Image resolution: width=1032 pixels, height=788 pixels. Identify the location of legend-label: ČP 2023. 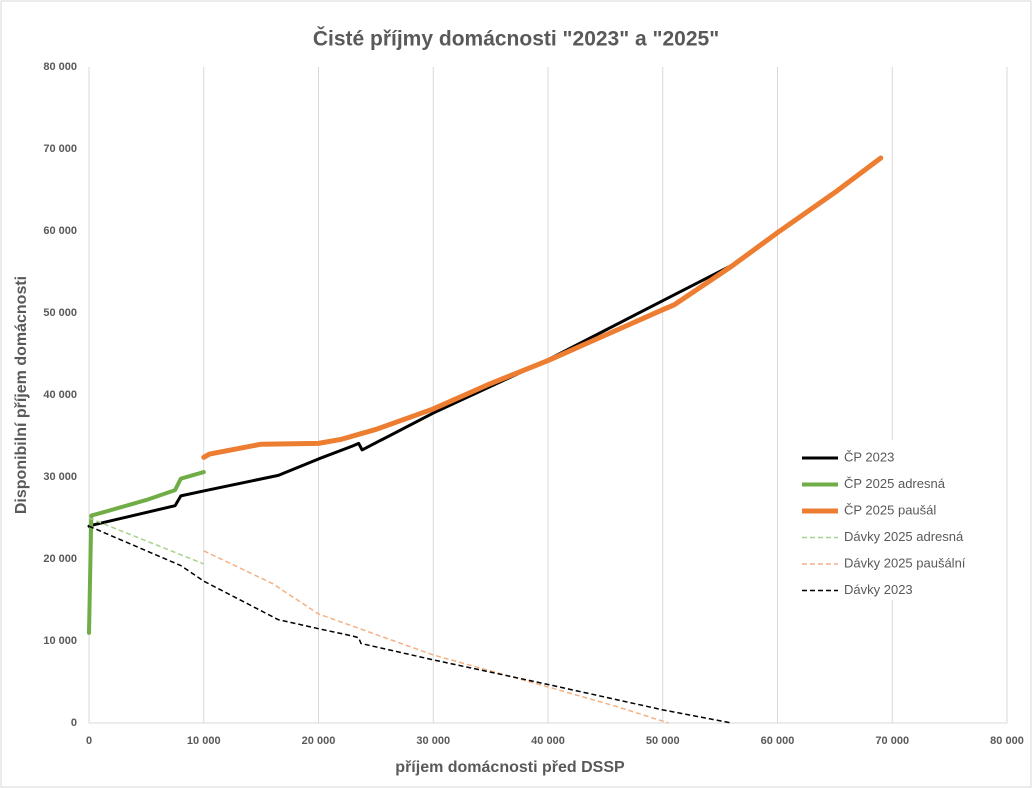
(869, 456).